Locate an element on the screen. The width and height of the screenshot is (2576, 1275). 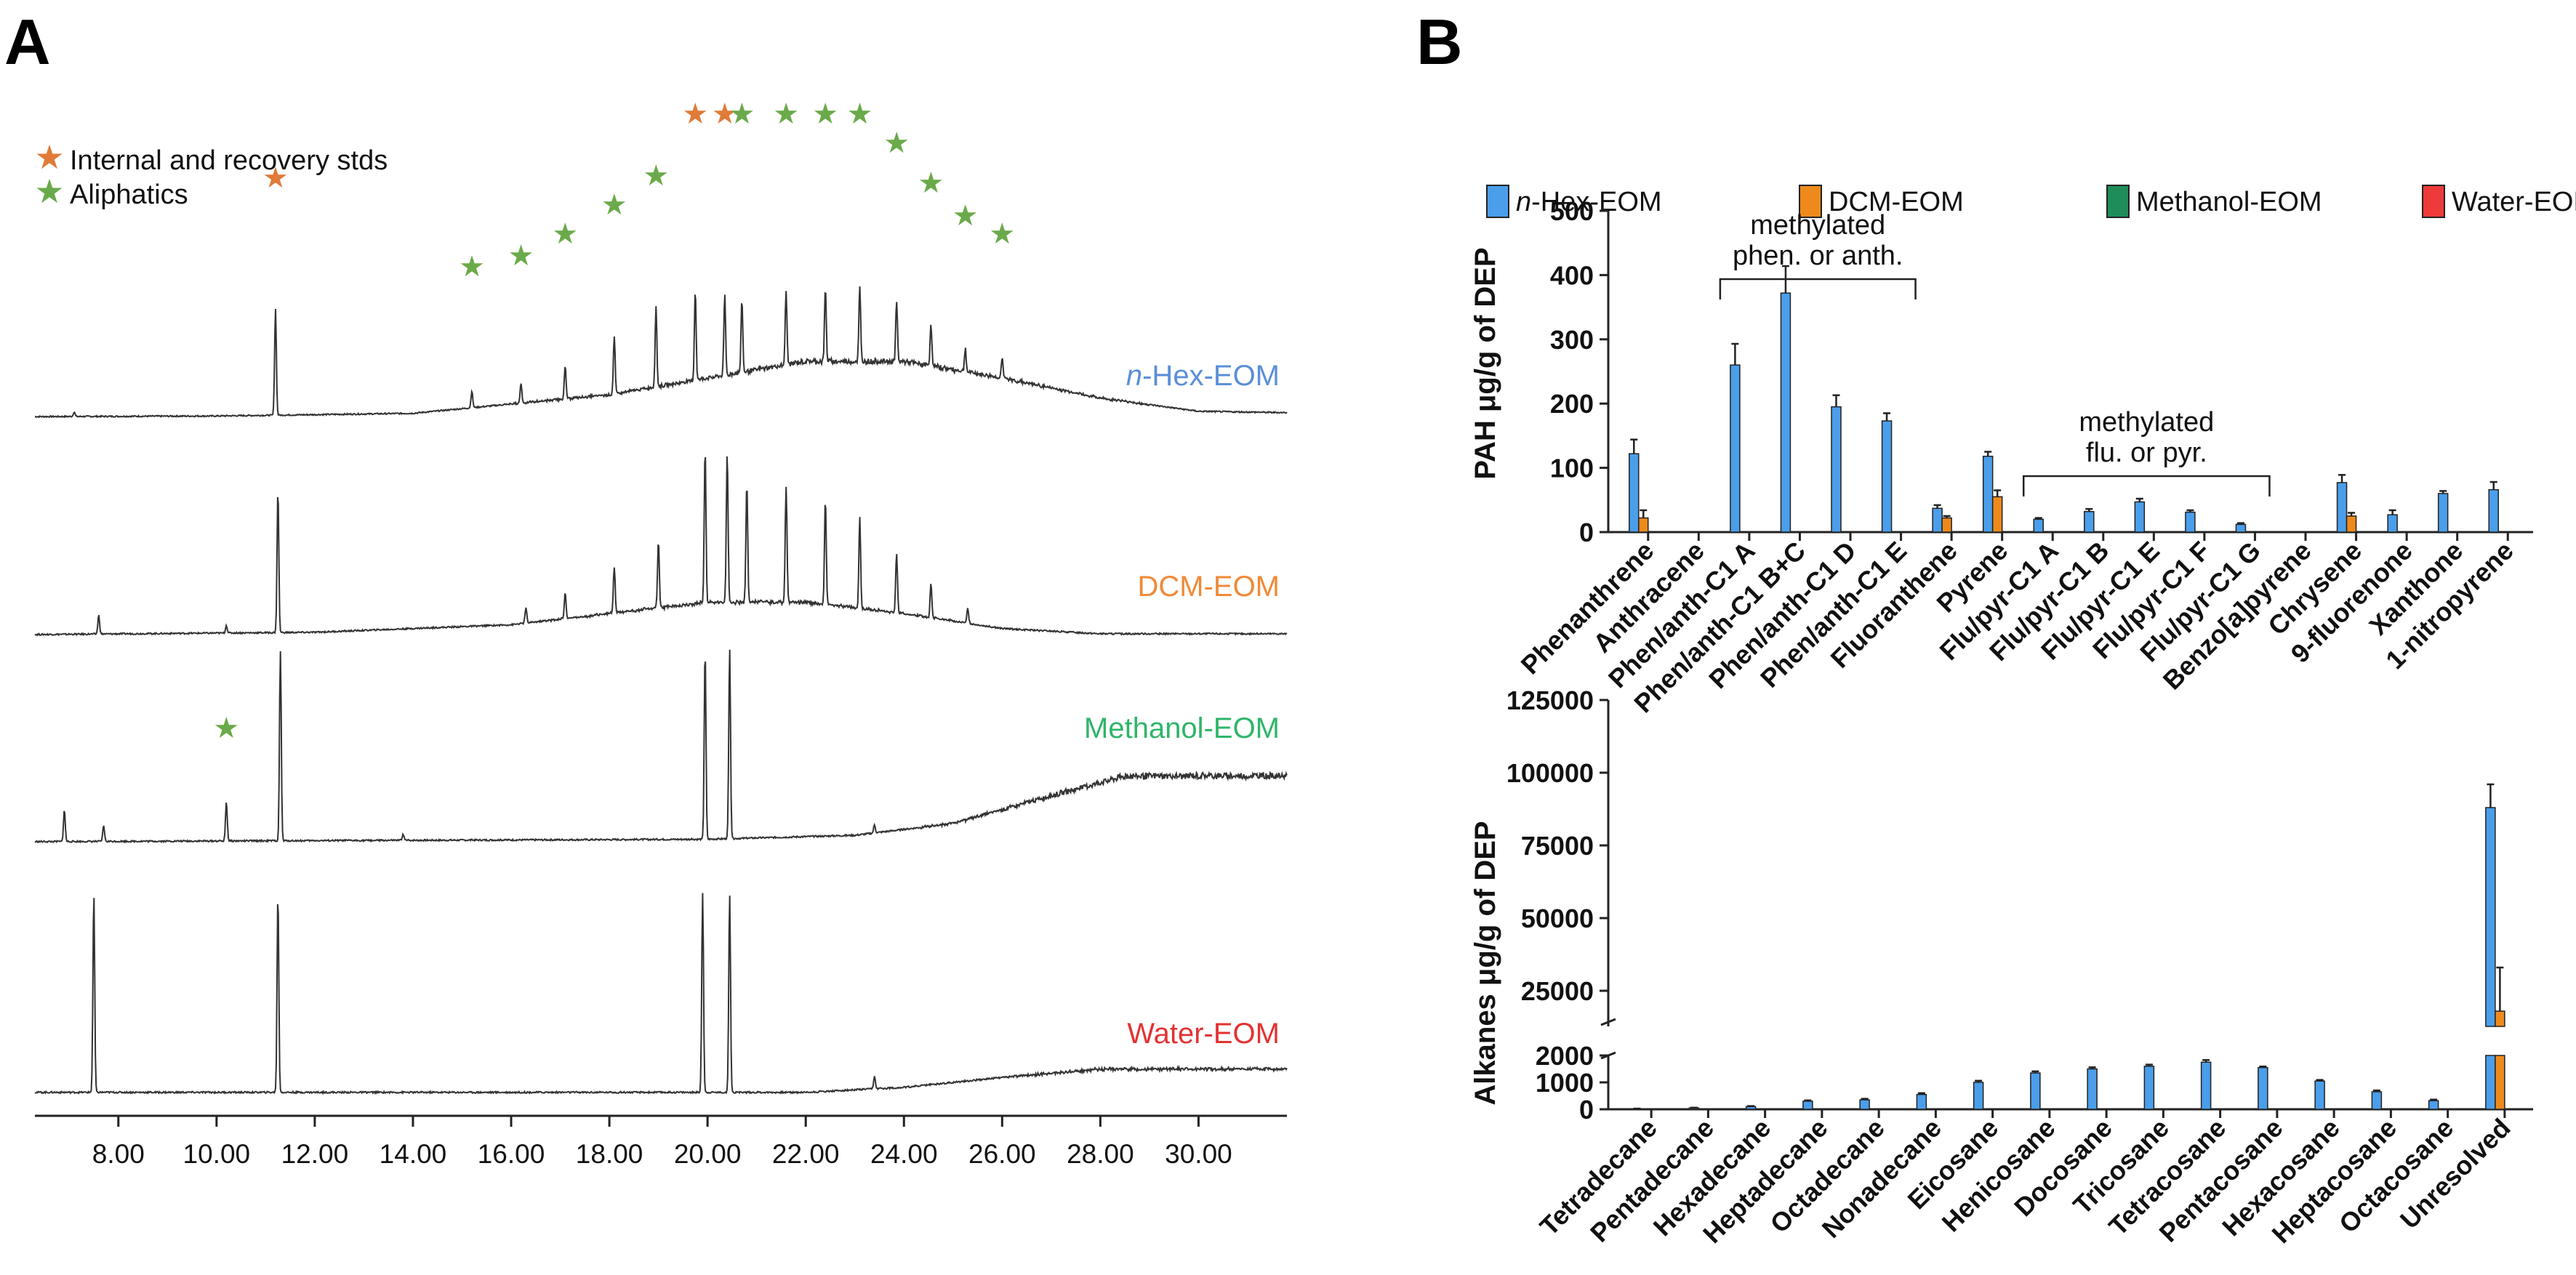
trace-label-dcm: DCM-EOM is located at coordinates (1208, 587).